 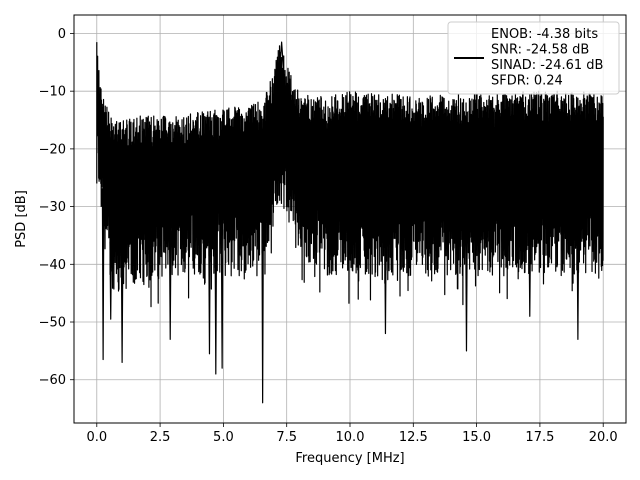 What do you see at coordinates (603, 437) in the screenshot?
I see `x-tick-label: 20.0` at bounding box center [603, 437].